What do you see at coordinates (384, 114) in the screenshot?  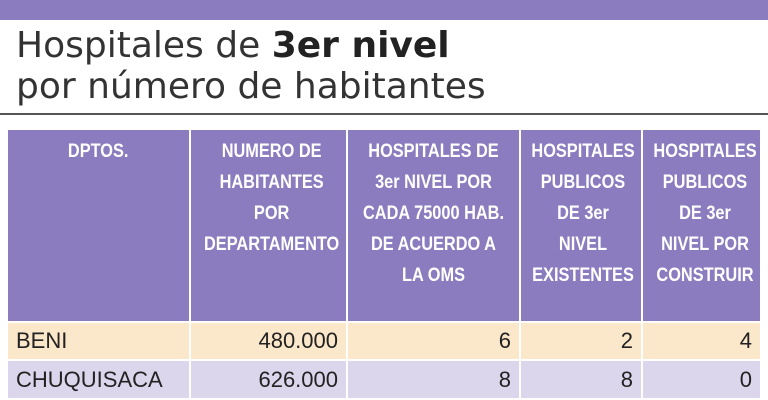 I see `title-divider` at bounding box center [384, 114].